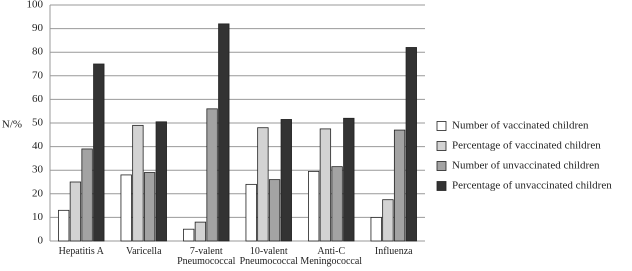  I want to click on y-tick-label: 80, so click(38, 52).